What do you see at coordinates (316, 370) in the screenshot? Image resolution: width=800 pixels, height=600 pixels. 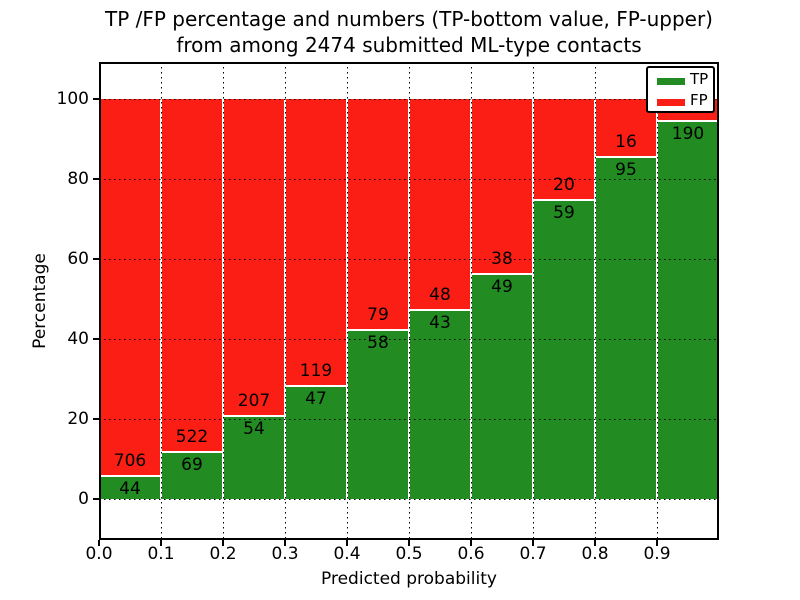 I see `bar-fp-count-label: 119` at bounding box center [316, 370].